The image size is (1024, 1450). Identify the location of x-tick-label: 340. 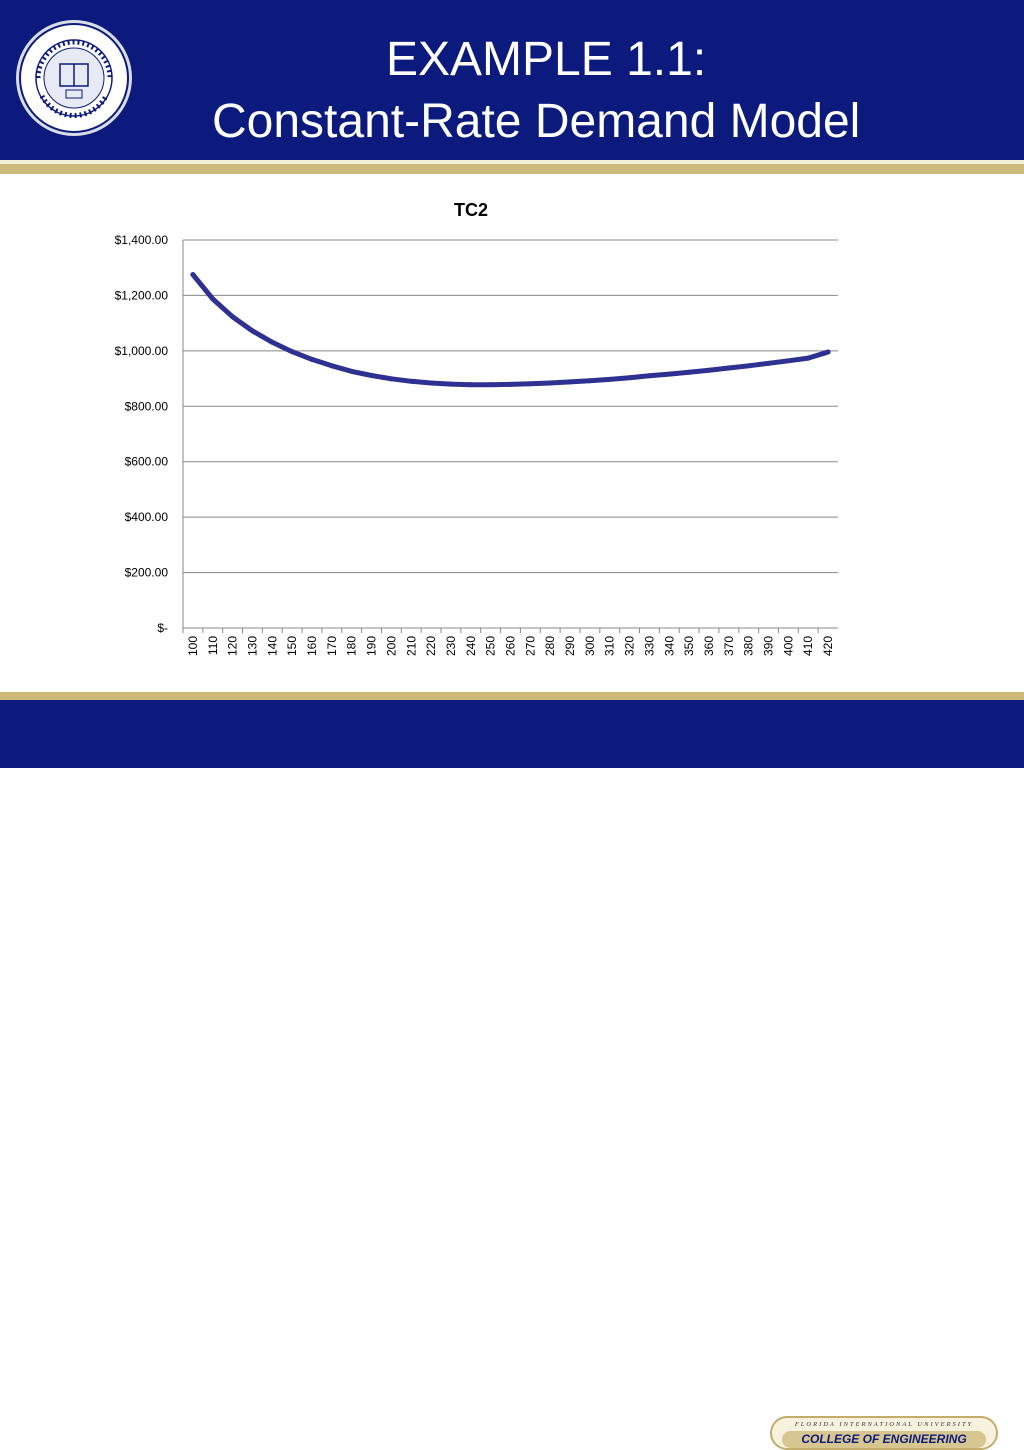
(669, 646).